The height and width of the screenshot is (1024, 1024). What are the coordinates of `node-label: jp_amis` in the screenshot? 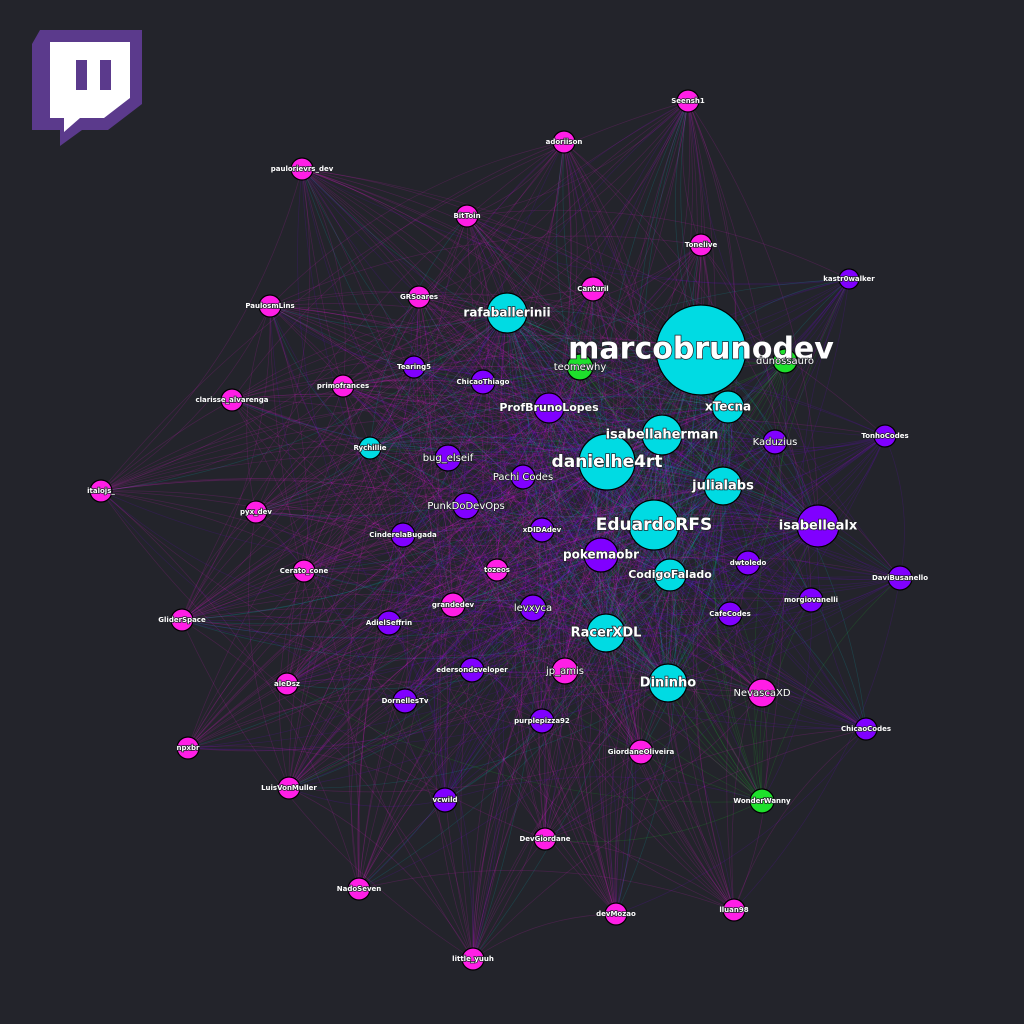 It's located at (564, 671).